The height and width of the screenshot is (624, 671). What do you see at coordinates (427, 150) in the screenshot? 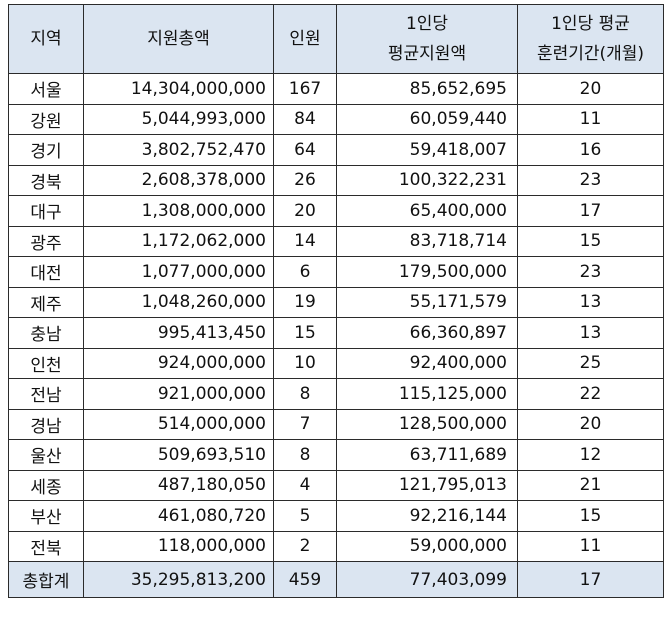
I see `cell-avg-support: 59,418,007` at bounding box center [427, 150].